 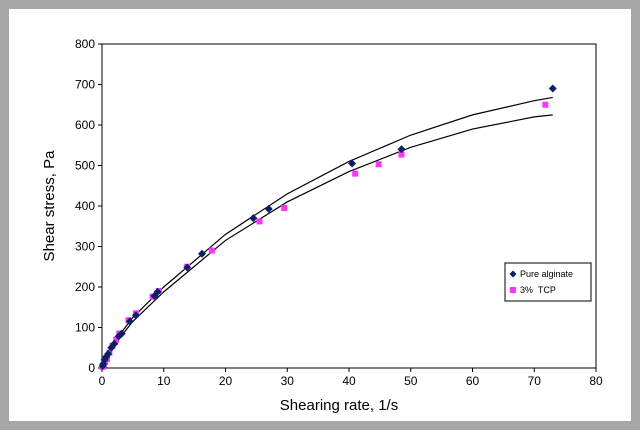 I want to click on x-tick-label: 0, so click(x=102, y=381).